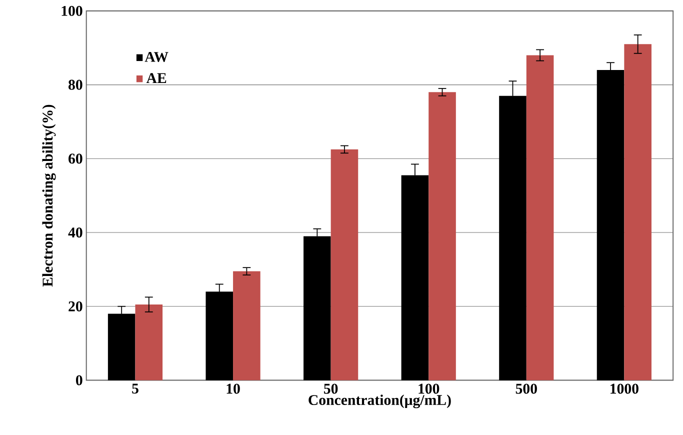 This screenshot has height=435, width=683. Describe the element at coordinates (526, 389) in the screenshot. I see `x-tick-label: 500` at that location.